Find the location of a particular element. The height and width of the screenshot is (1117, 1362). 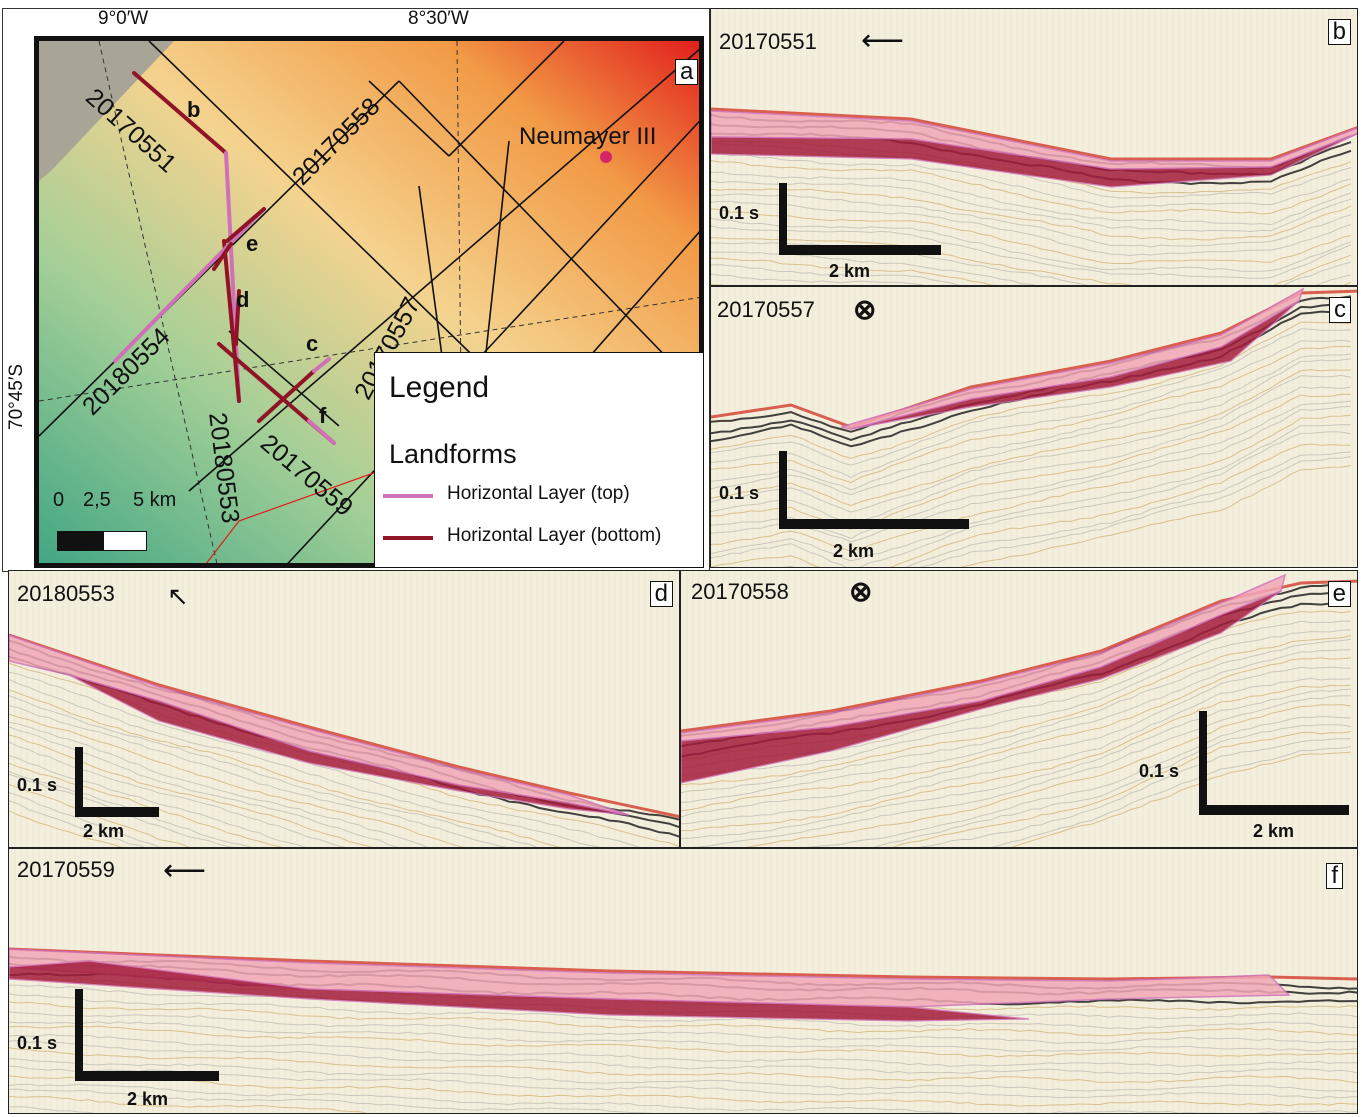

dist-label-d: 2 km is located at coordinates (104, 831).